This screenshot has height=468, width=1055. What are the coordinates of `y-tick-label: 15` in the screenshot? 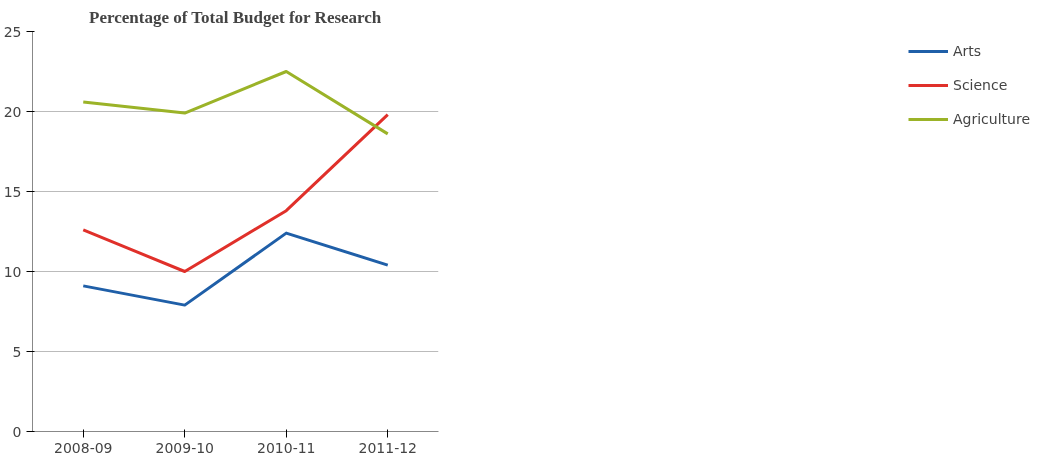 It's located at (12, 191).